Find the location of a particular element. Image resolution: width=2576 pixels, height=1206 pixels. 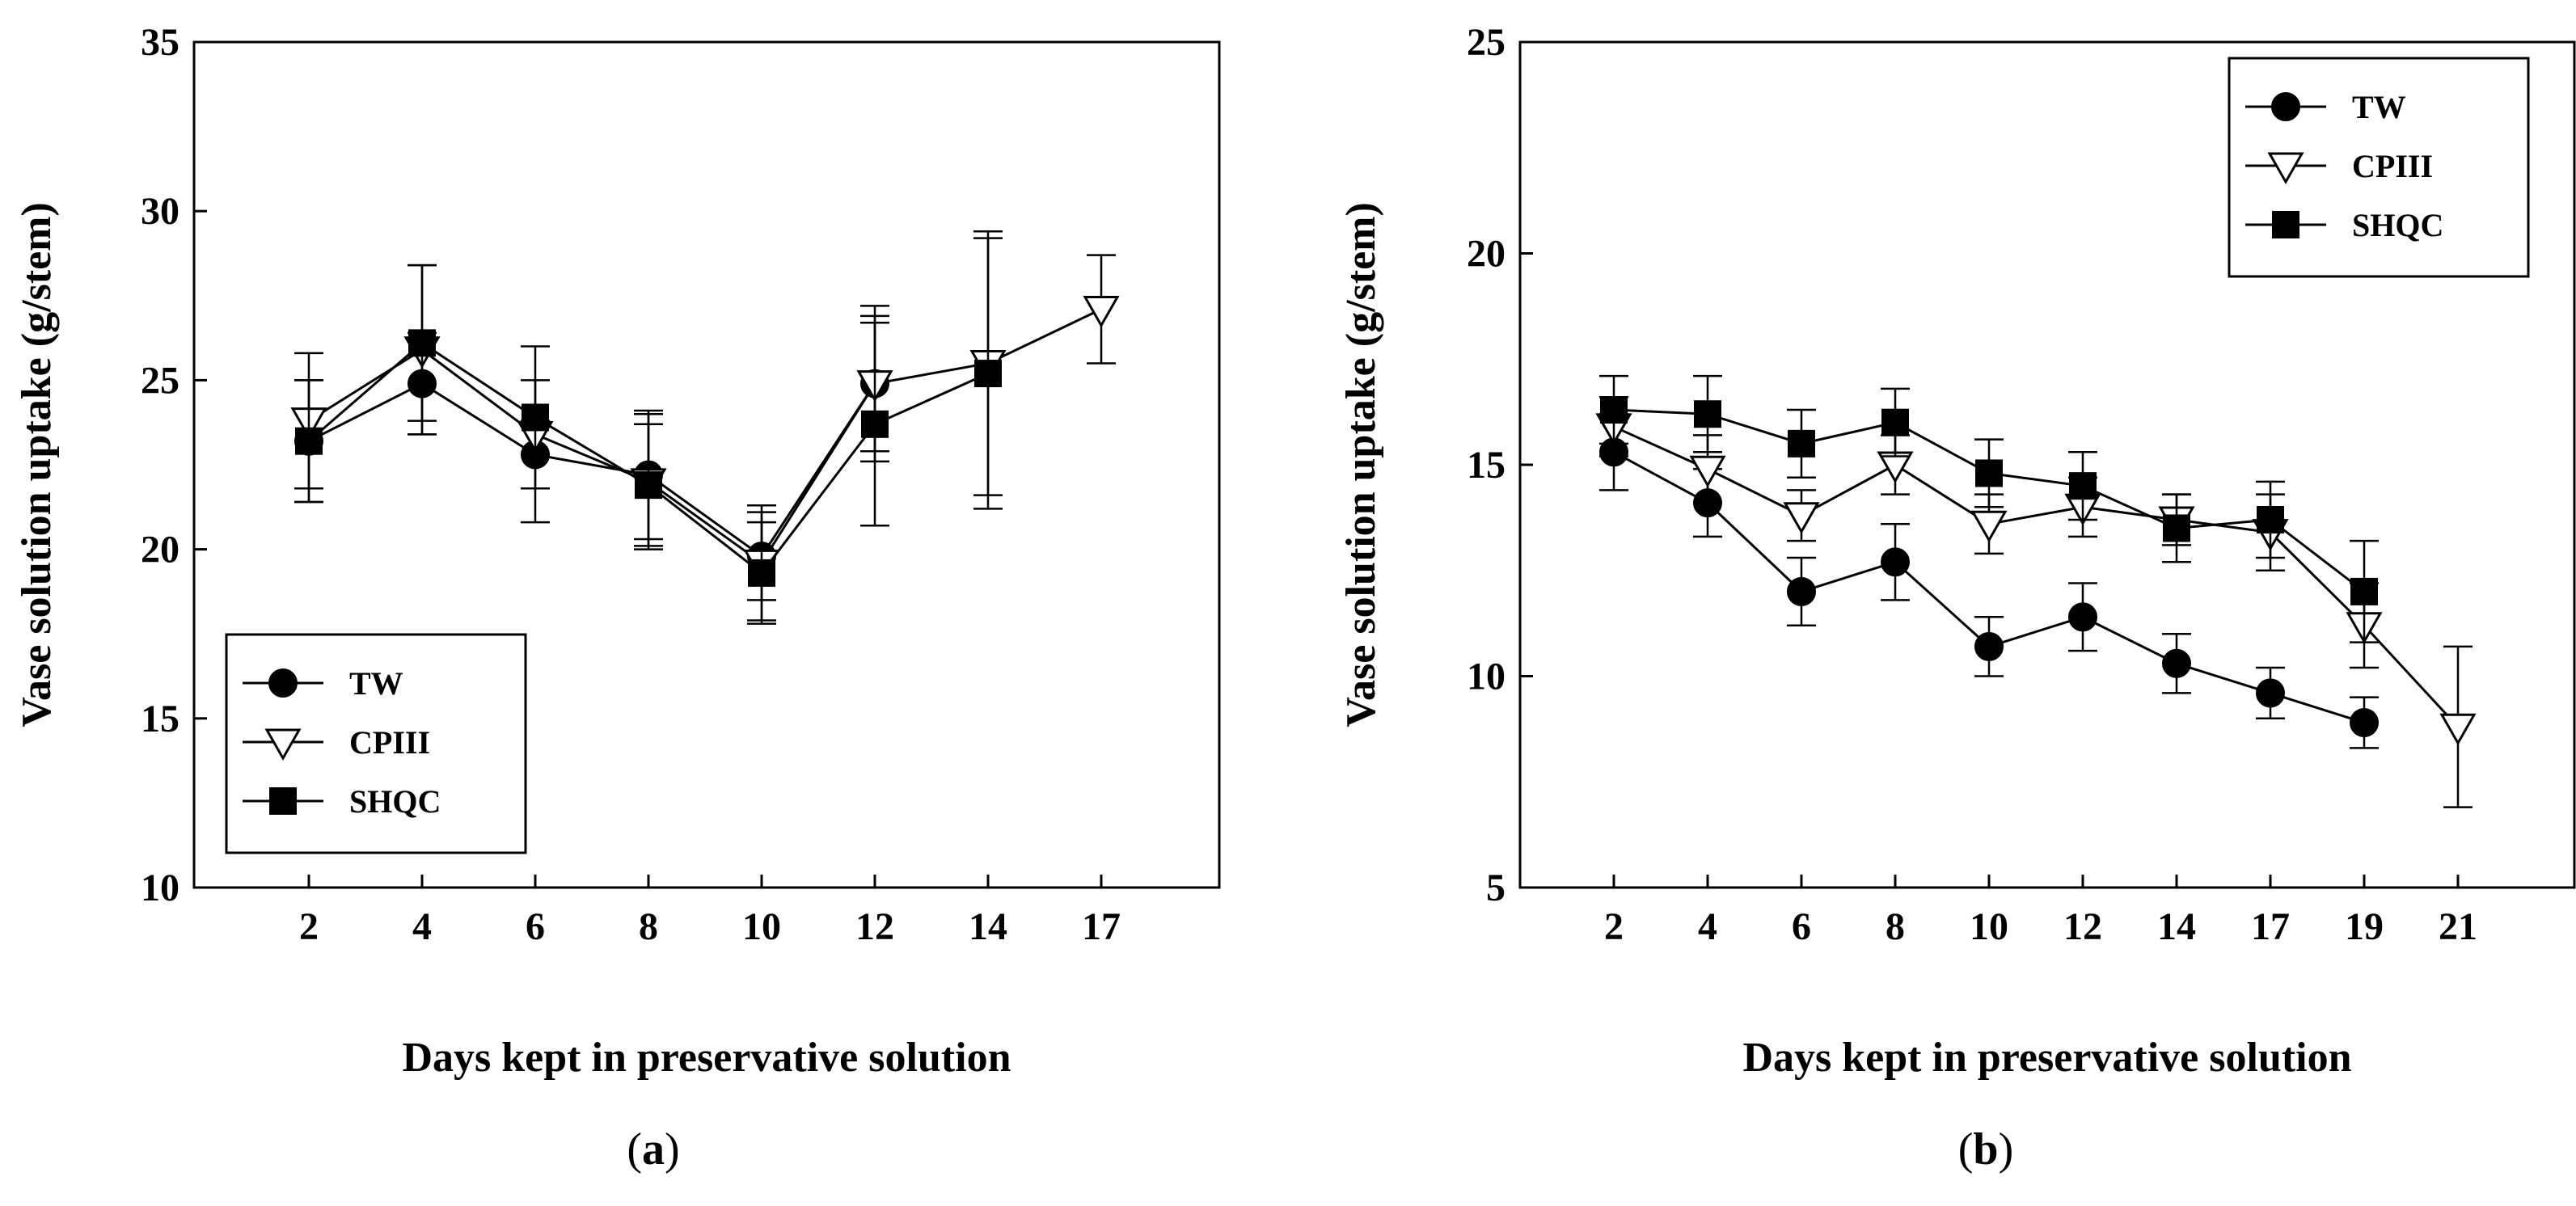

legend-a: TW CPIII SHQC is located at coordinates (376, 743).